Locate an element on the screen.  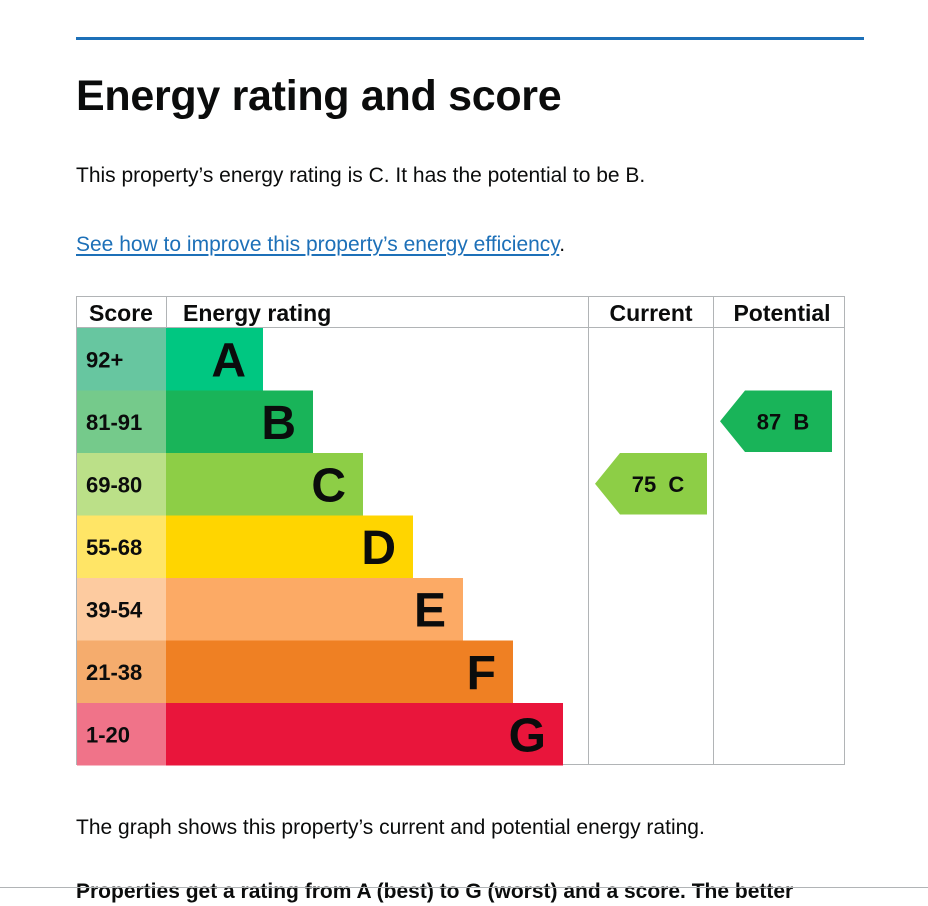
current-rating-arrow is located at coordinates (651, 484).